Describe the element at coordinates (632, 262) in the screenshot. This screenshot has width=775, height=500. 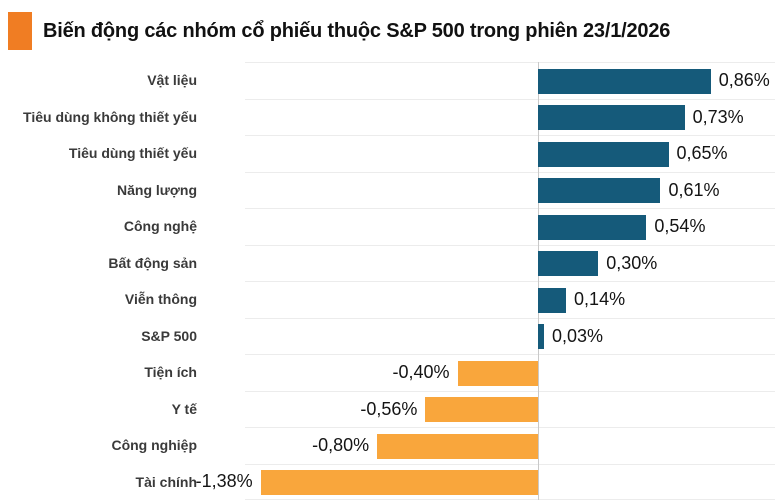
I see `value-label: 0,30%` at that location.